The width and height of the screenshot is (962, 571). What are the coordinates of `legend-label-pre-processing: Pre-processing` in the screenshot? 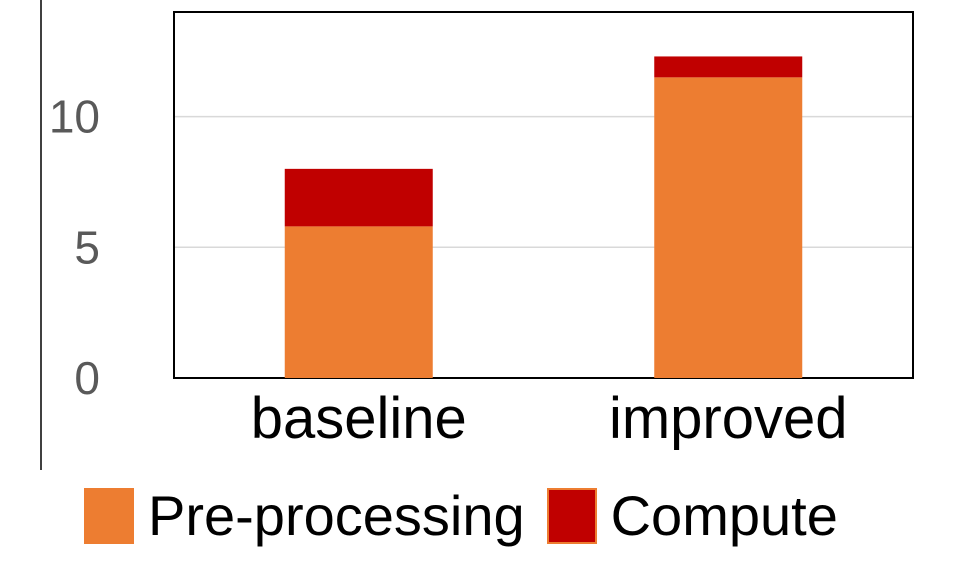 It's located at (336, 515).